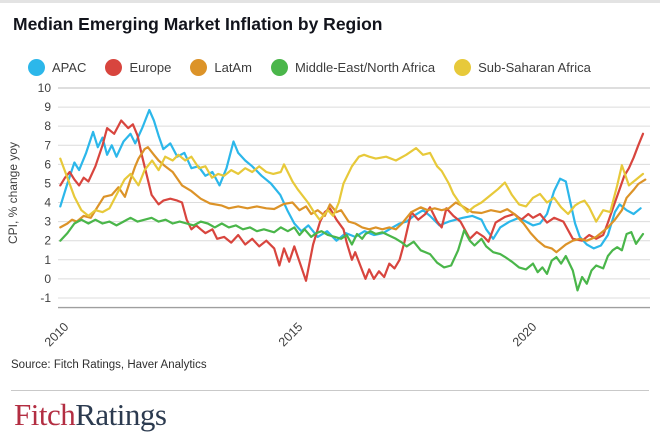  I want to click on legend-label: Middle-East/North Africa, so click(365, 67).